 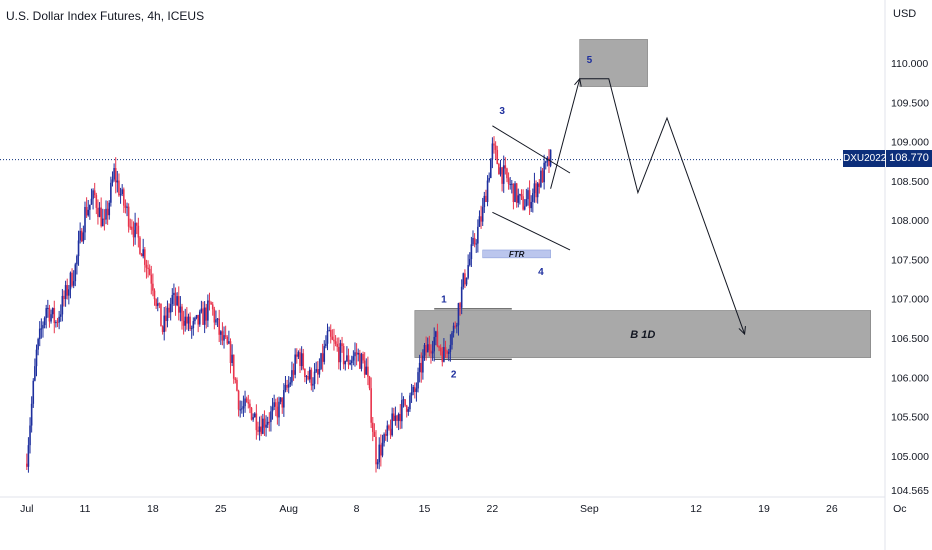 I want to click on y-tick-label: 106.000, so click(x=910, y=378).